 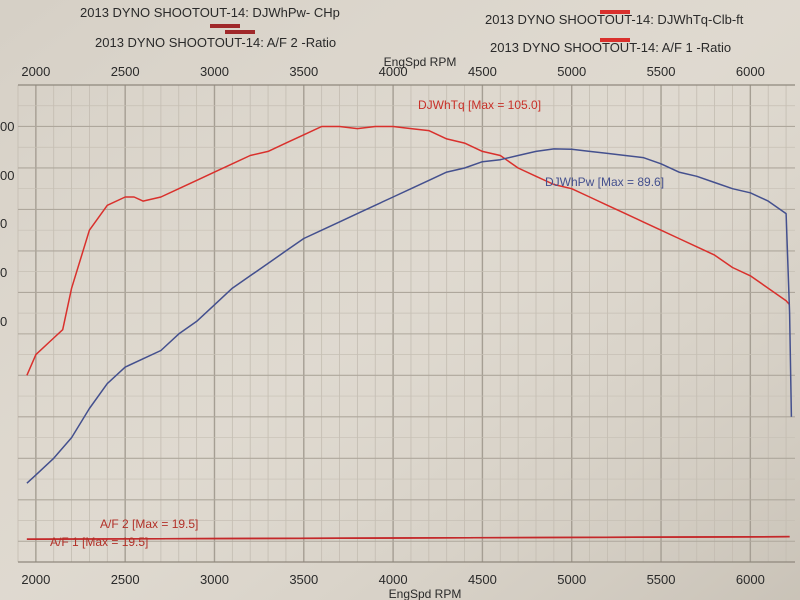 What do you see at coordinates (393, 71) in the screenshot?
I see `x-tick-top-4000: 4000` at bounding box center [393, 71].